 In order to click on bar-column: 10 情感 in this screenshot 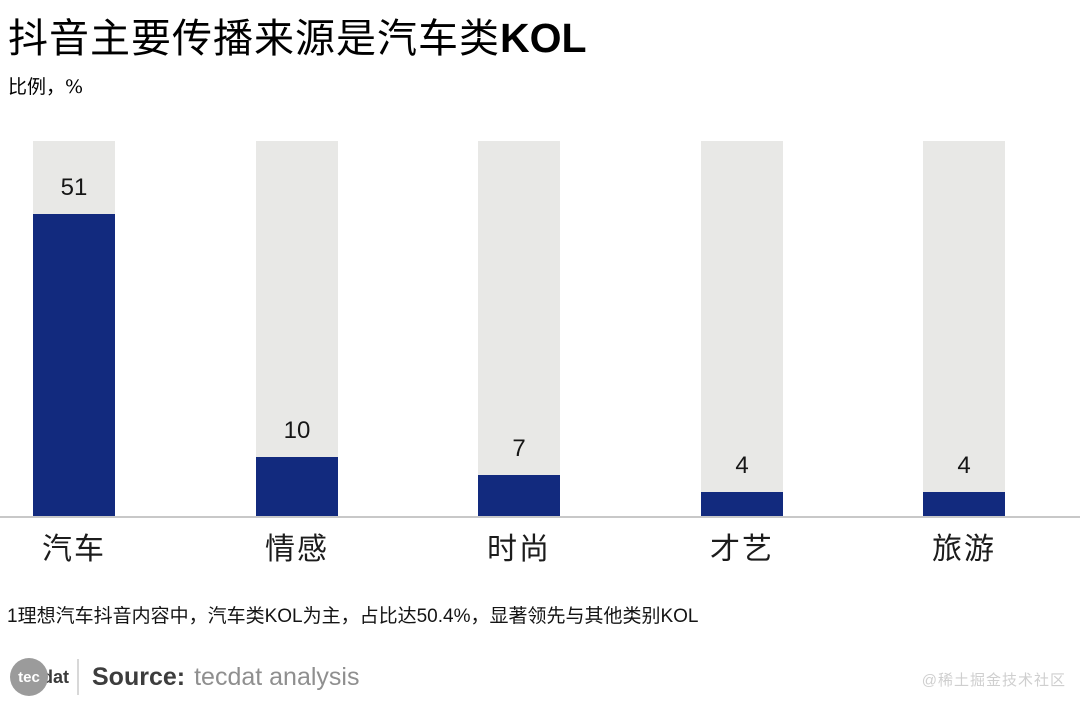, I will do `click(297, 352)`.